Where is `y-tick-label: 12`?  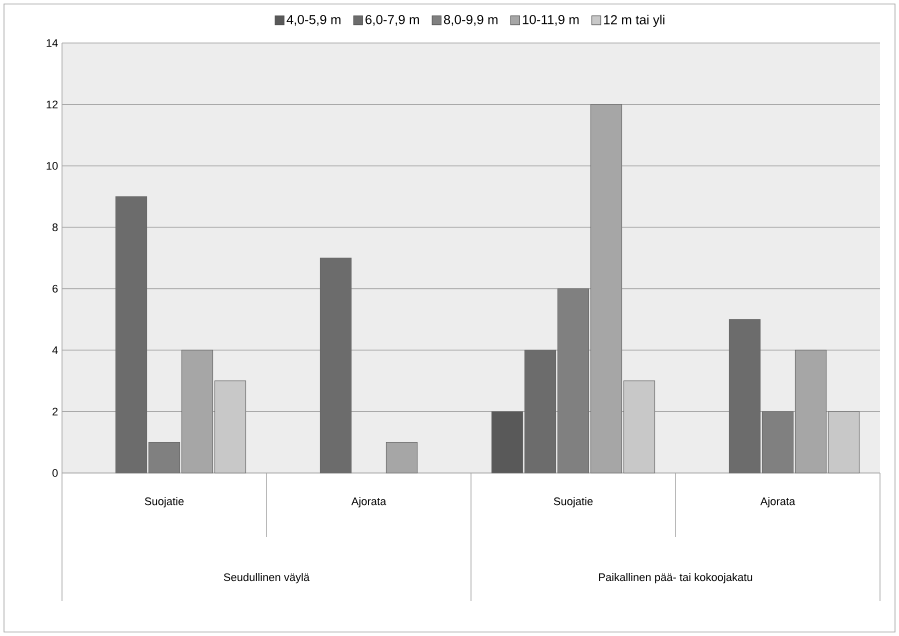 y-tick-label: 12 is located at coordinates (52, 104).